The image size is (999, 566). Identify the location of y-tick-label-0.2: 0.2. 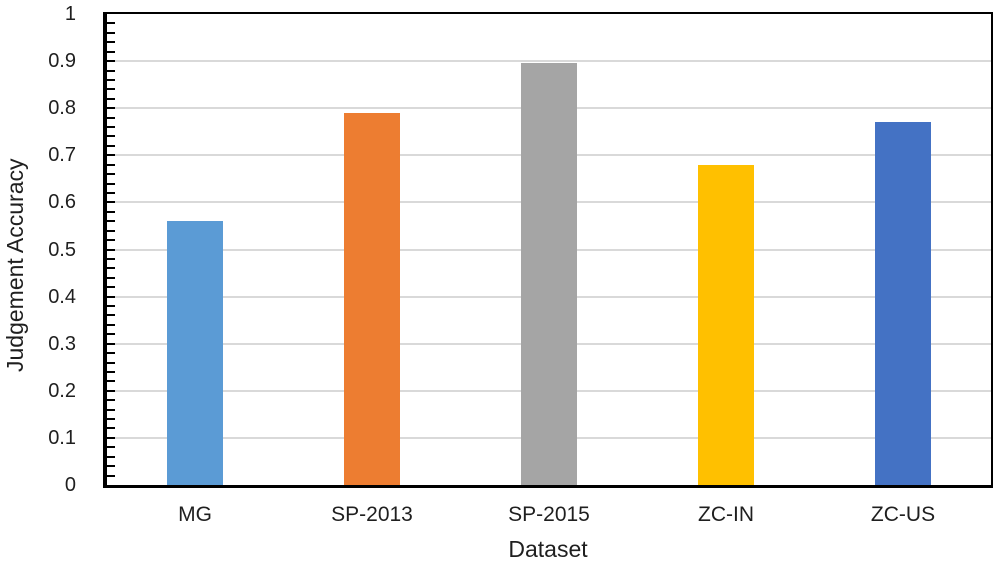
(62, 391).